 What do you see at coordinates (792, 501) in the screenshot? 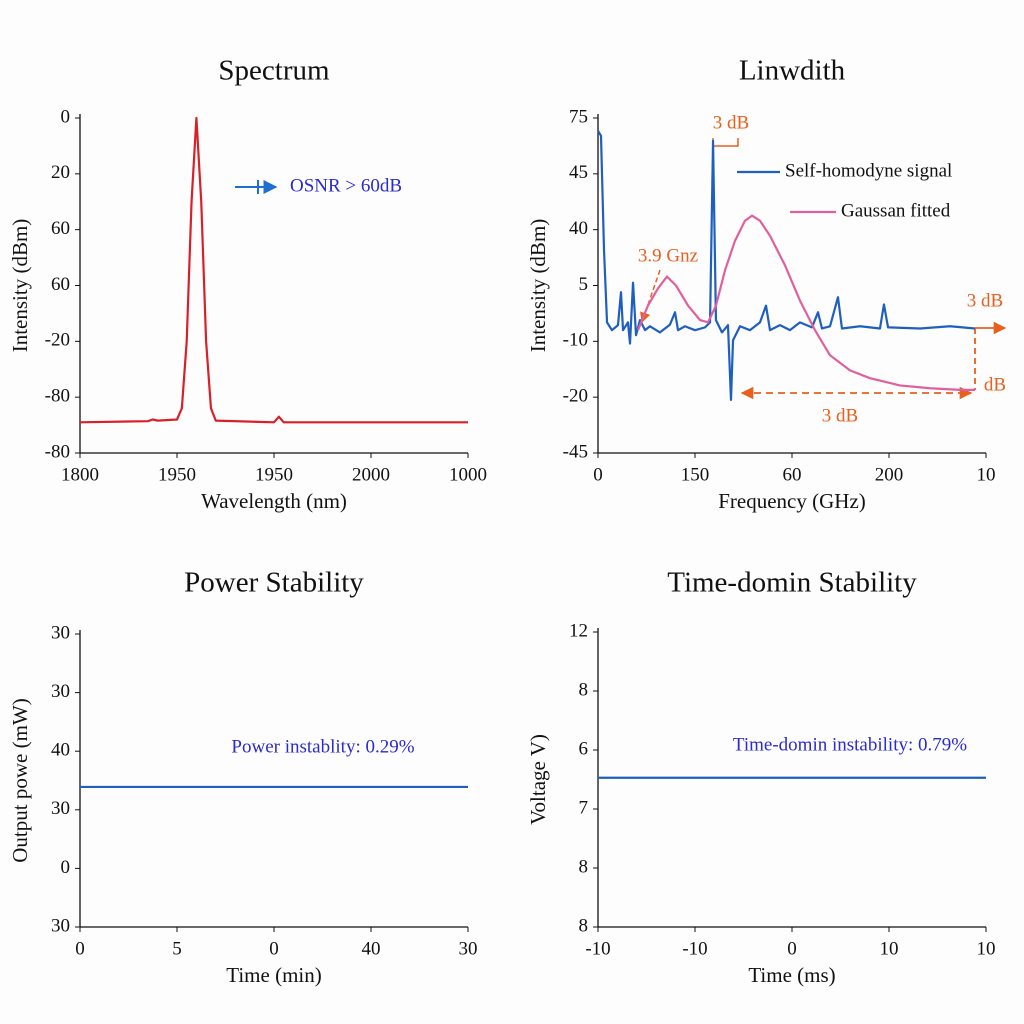
I see `x-axis-label: Frequency (GHz)` at bounding box center [792, 501].